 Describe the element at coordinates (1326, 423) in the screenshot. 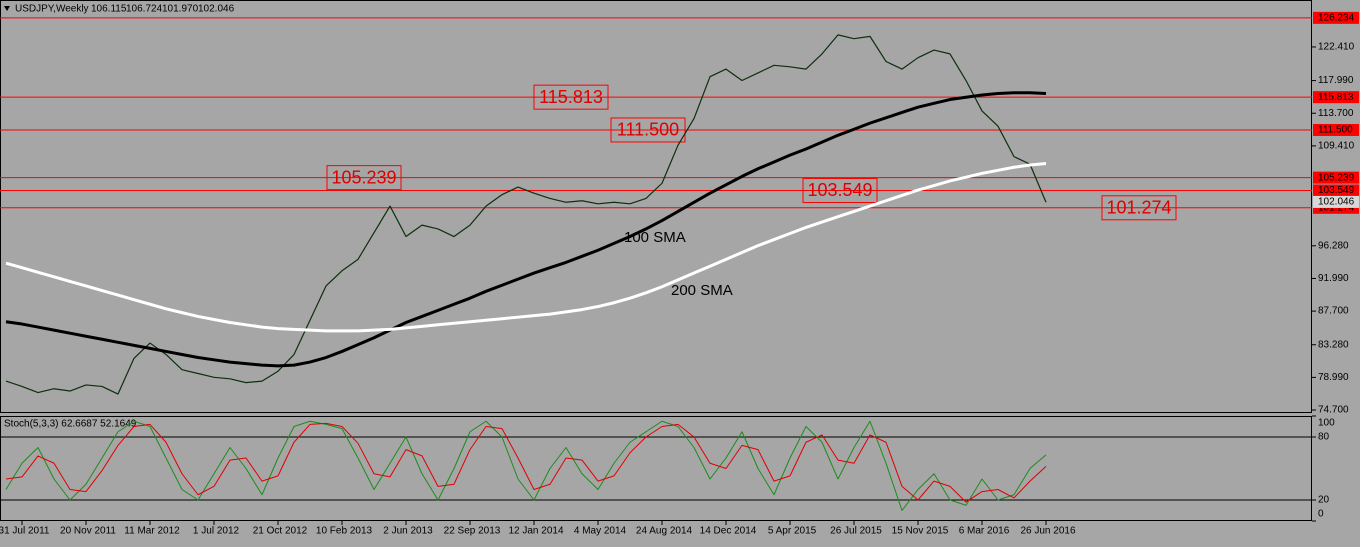

I see `y-tick-label: 100` at that location.